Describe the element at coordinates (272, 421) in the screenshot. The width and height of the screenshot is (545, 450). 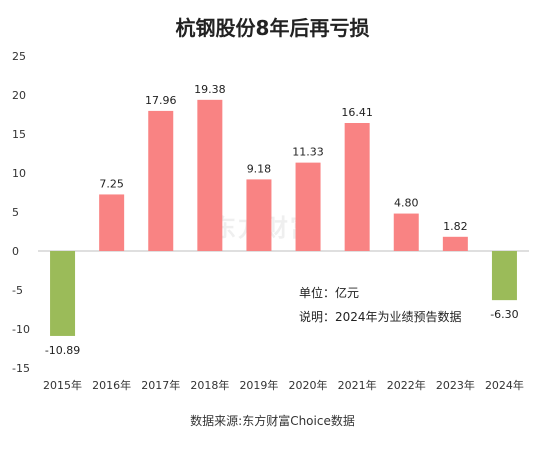
I see `data-source: 数据来源:东方财富Choice数据` at that location.